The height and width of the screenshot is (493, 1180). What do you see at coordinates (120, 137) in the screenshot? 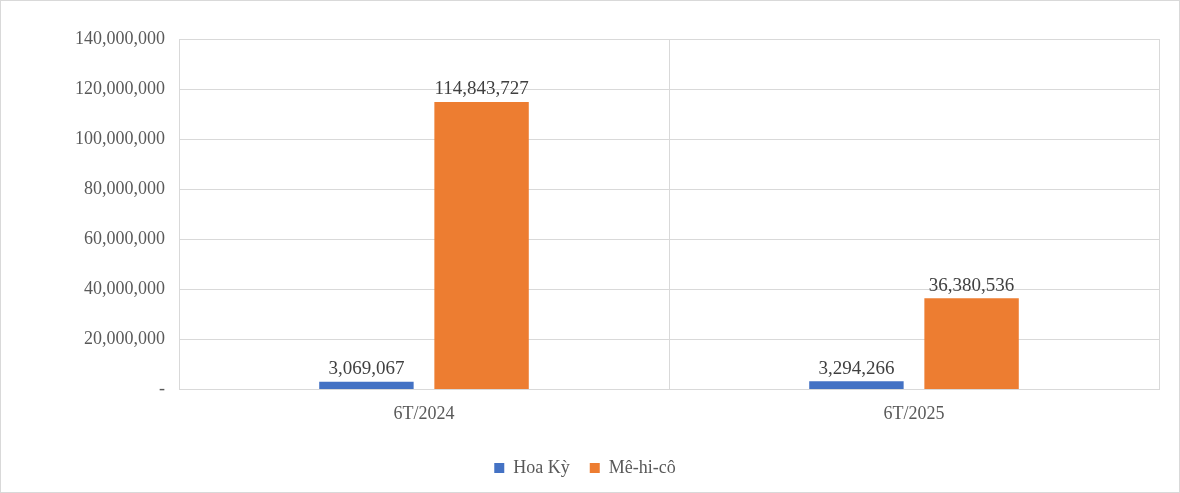
I see `y-tick-label: 100,000,000` at bounding box center [120, 137].